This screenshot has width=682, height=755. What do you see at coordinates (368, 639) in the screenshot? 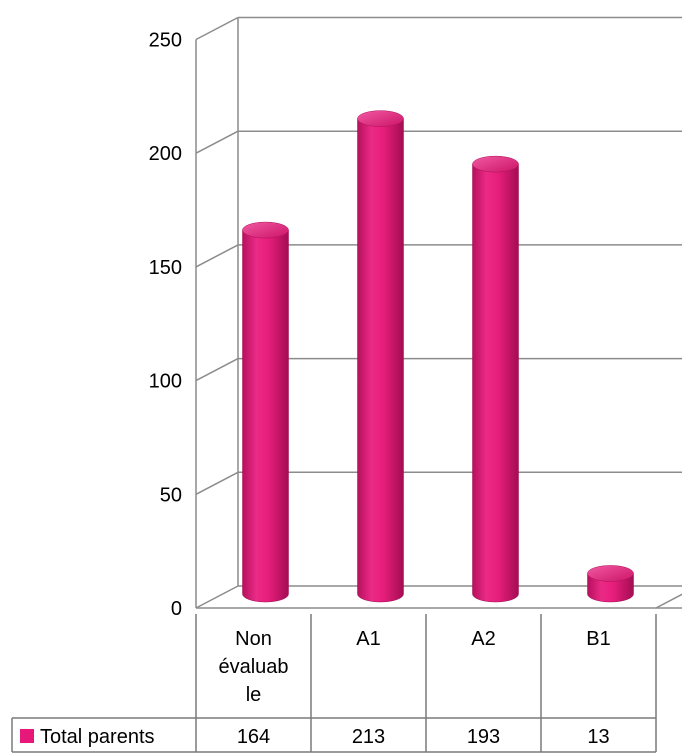
I see `category-label: A1` at bounding box center [368, 639].